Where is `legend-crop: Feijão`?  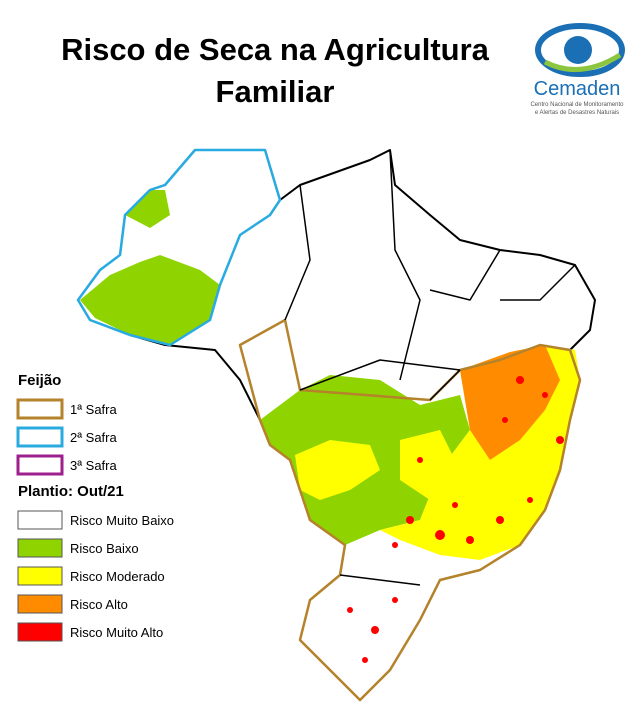
legend-crop: Feijão is located at coordinates (39, 380).